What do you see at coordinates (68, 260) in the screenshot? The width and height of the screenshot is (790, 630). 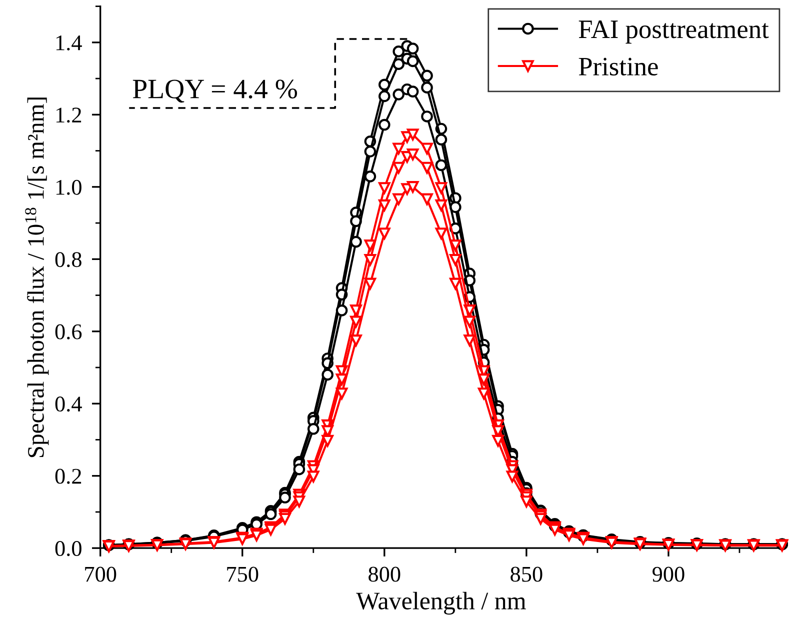 I see `y-tick-label: 0.8` at bounding box center [68, 260].